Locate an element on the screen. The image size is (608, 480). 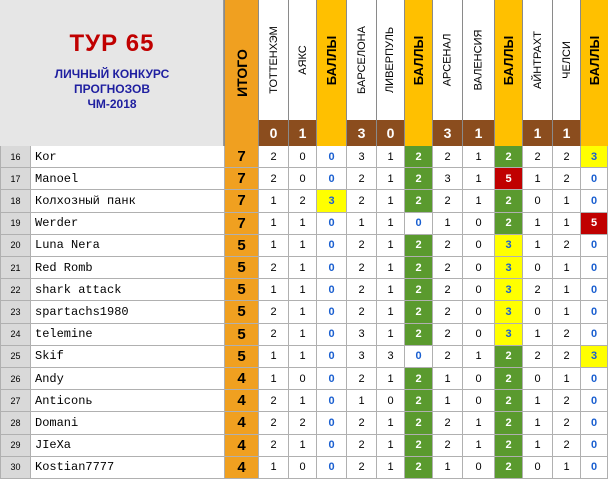
row-number: 27 is located at coordinates (15, 401).